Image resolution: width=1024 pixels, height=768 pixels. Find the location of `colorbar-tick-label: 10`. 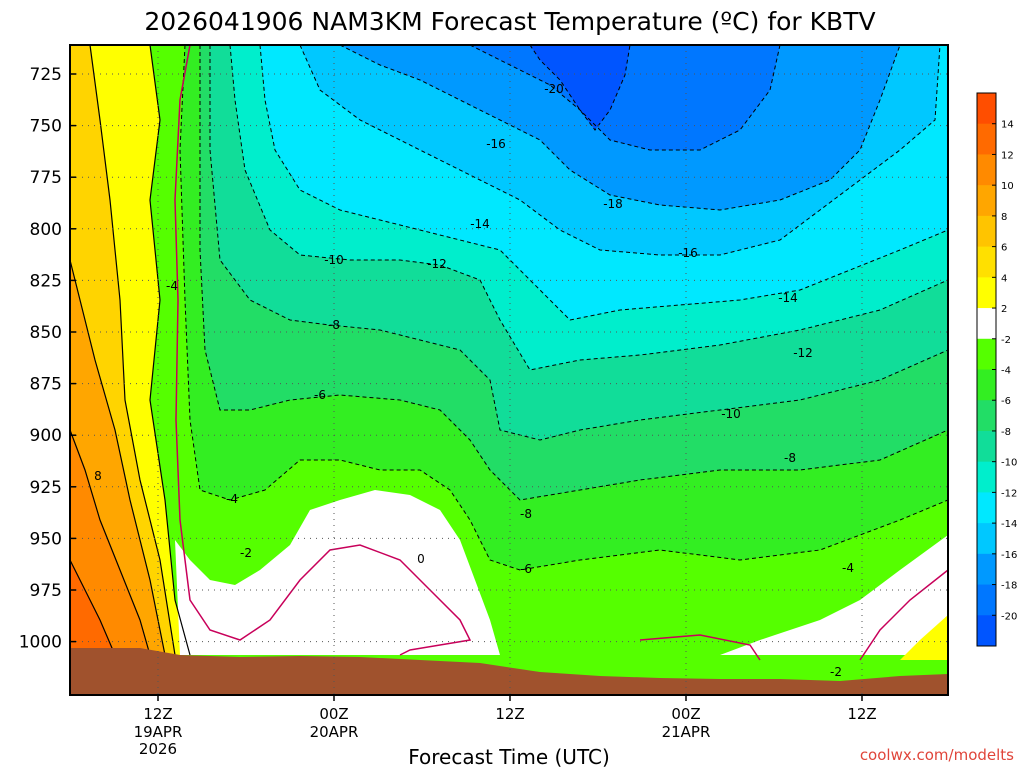

colorbar-tick-label: 10 is located at coordinates (1007, 186).